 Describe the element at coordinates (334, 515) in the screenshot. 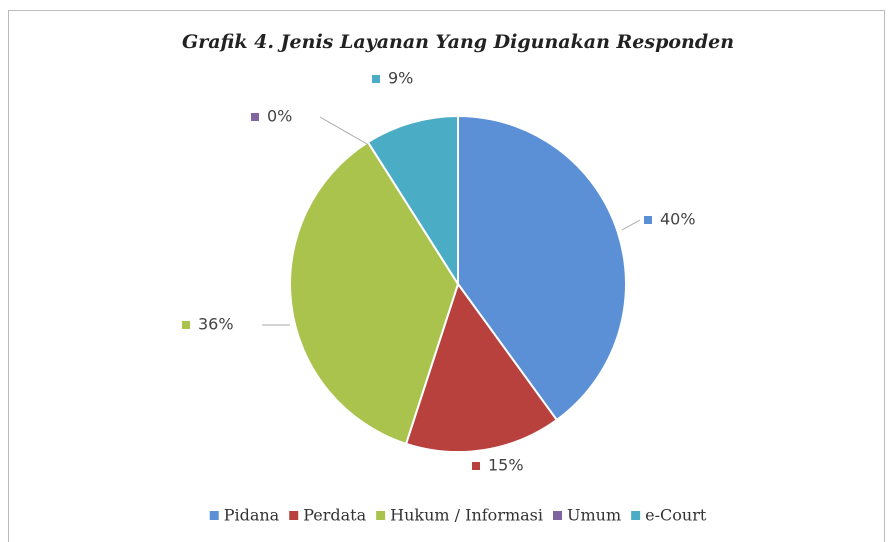

I see `legend-label: Perdata` at that location.